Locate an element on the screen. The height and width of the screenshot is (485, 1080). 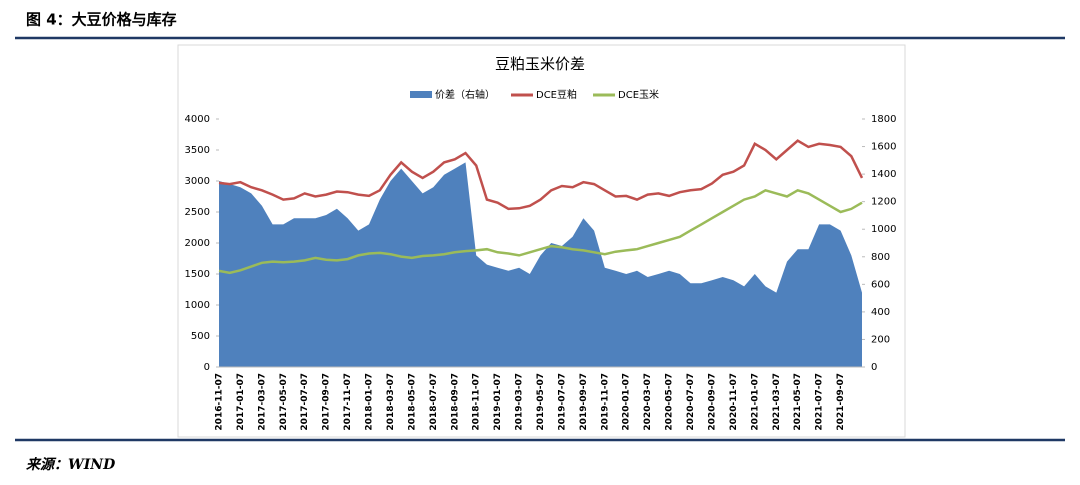
y2-tick-label: 200 is located at coordinates (880, 339).